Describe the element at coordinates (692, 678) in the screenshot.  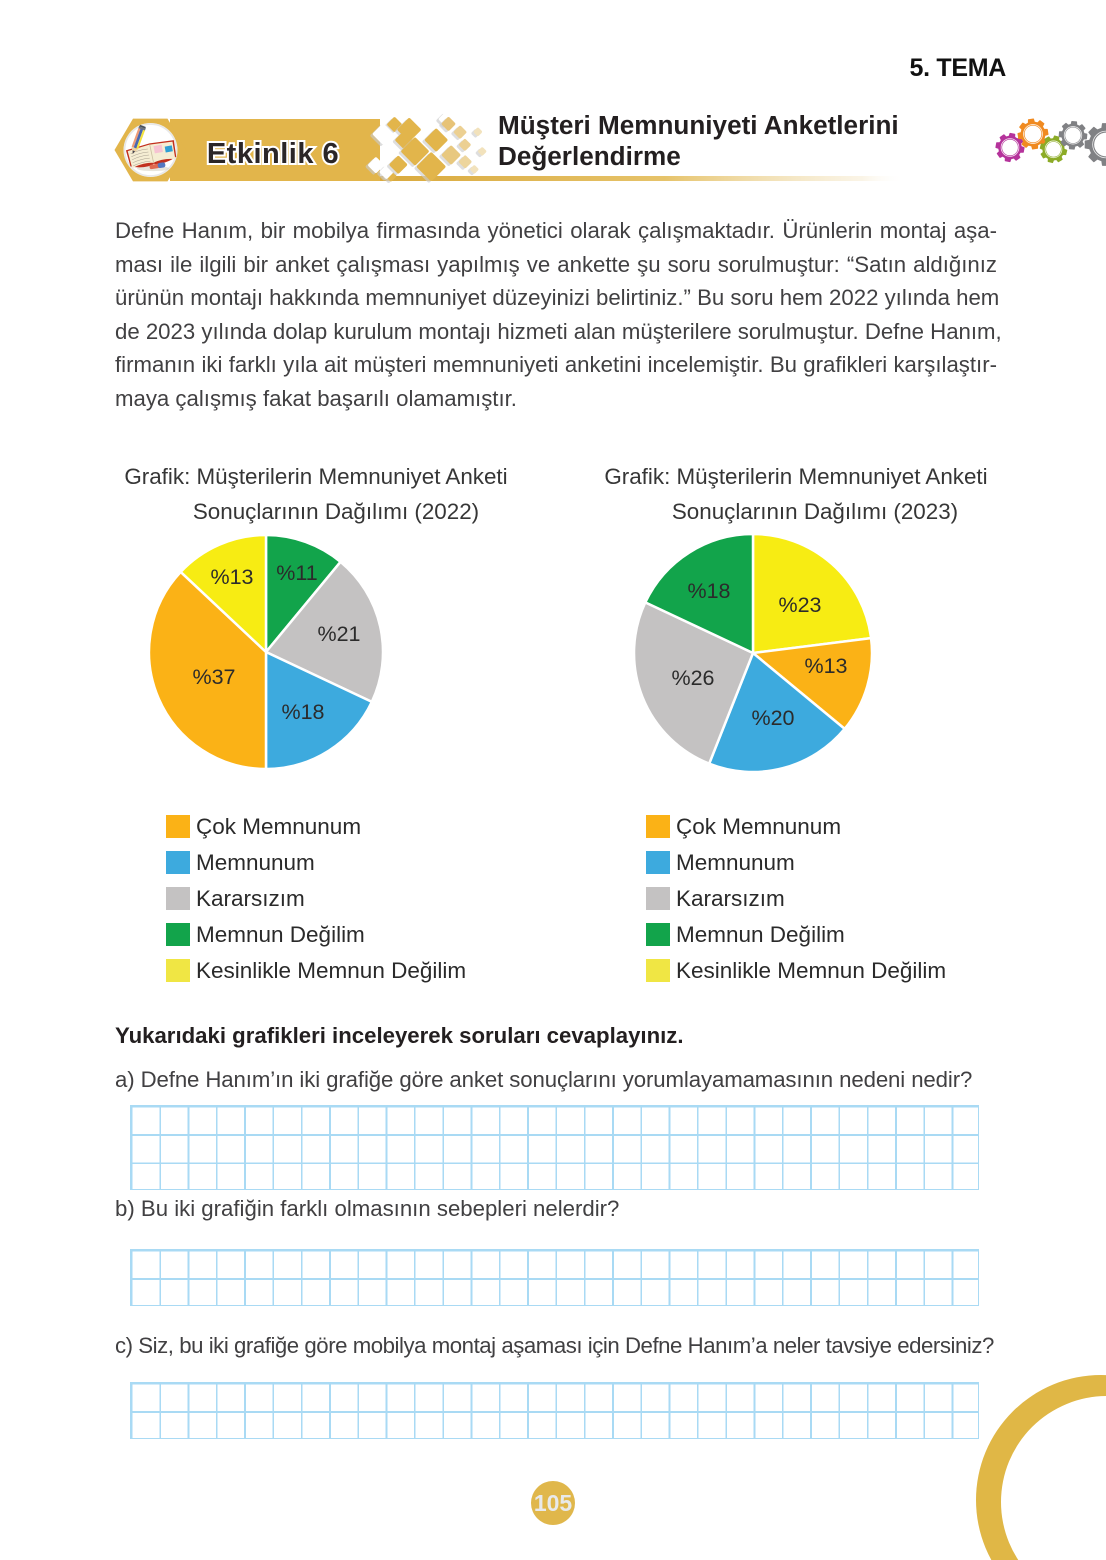
I see `svg-text: %26` at that location.